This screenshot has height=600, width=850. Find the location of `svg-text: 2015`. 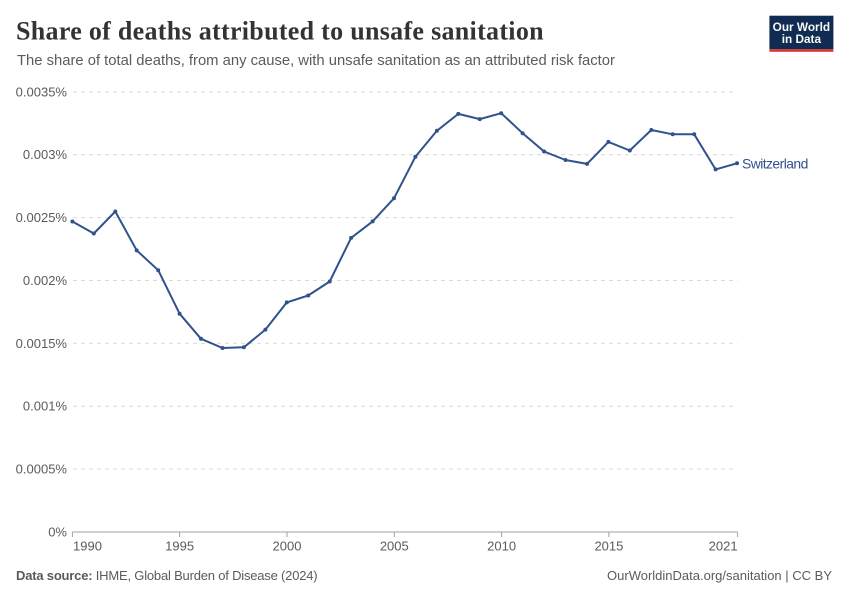

svg-text: 2015 is located at coordinates (608, 546).